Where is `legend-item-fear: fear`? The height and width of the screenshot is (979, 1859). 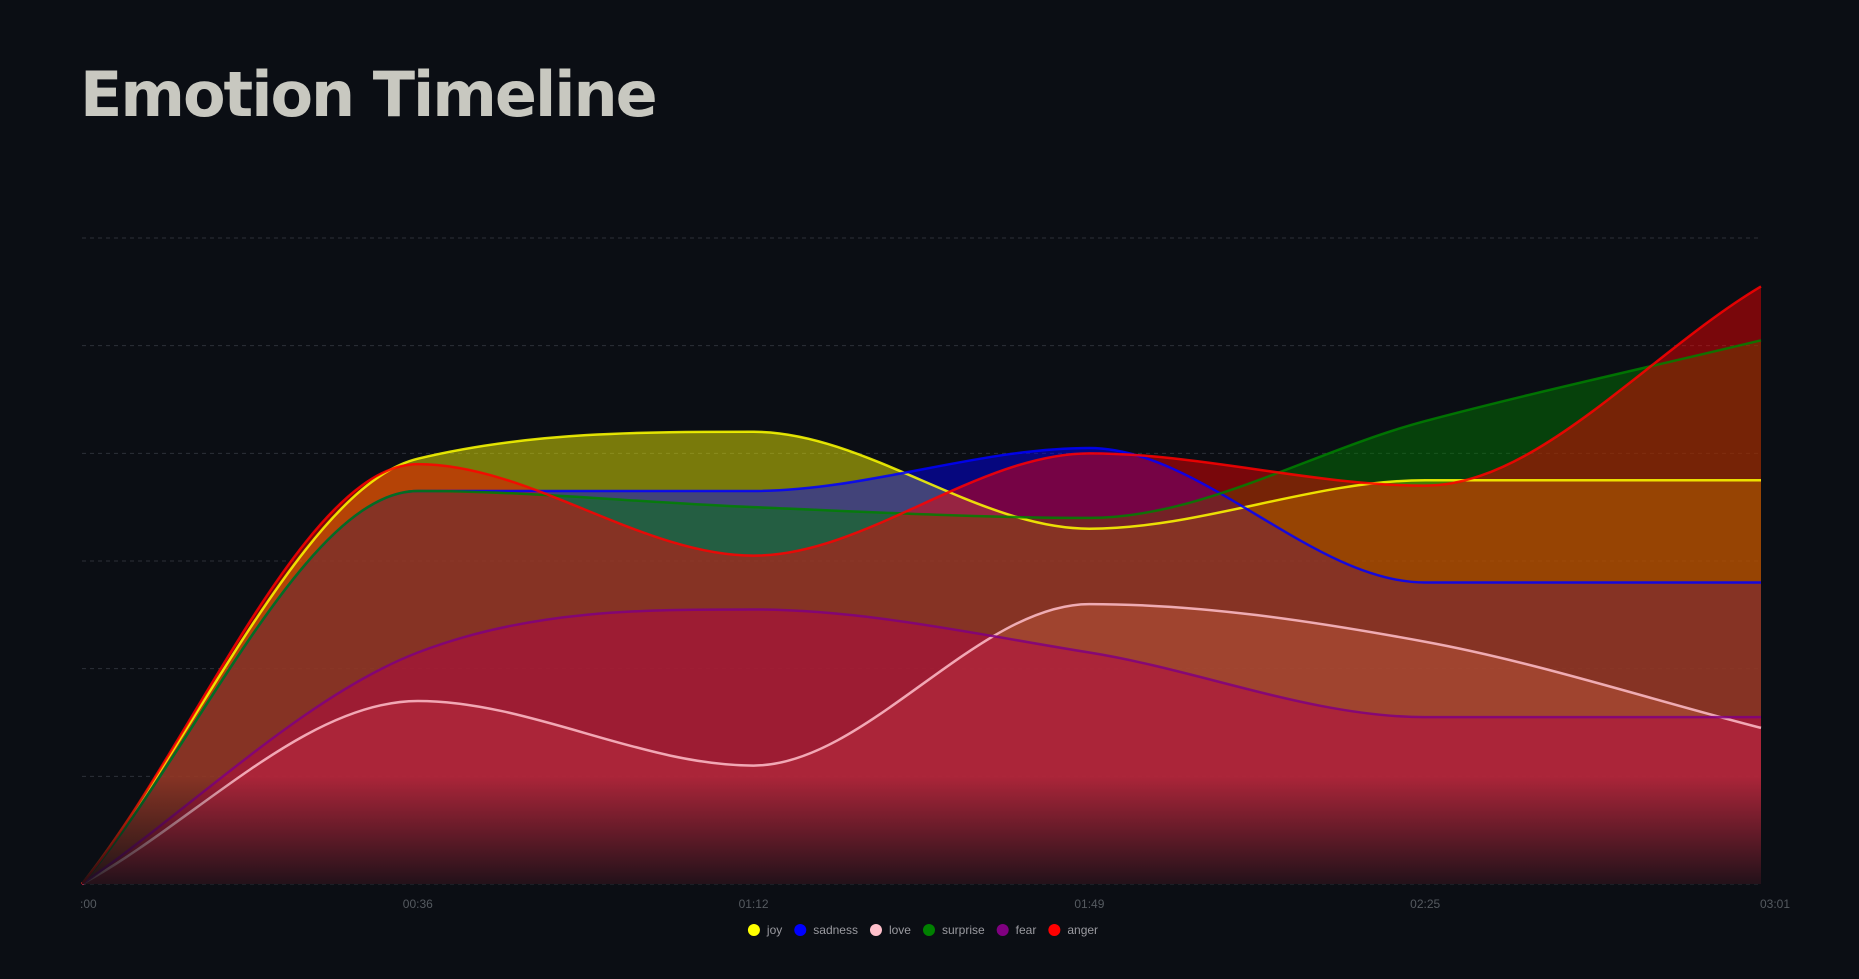 legend-item-fear: fear is located at coordinates (1016, 930).